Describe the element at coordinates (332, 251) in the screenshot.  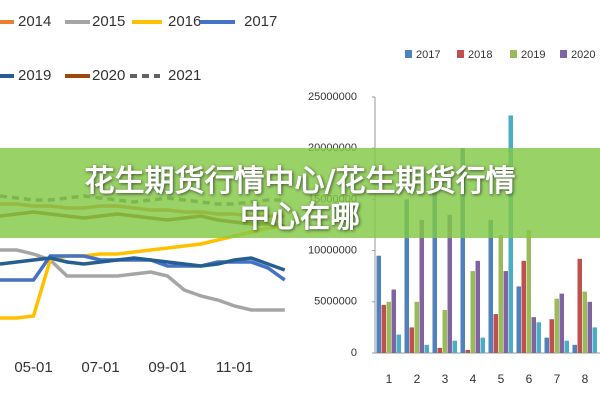
I see `y-tick-label: 10000000` at that location.